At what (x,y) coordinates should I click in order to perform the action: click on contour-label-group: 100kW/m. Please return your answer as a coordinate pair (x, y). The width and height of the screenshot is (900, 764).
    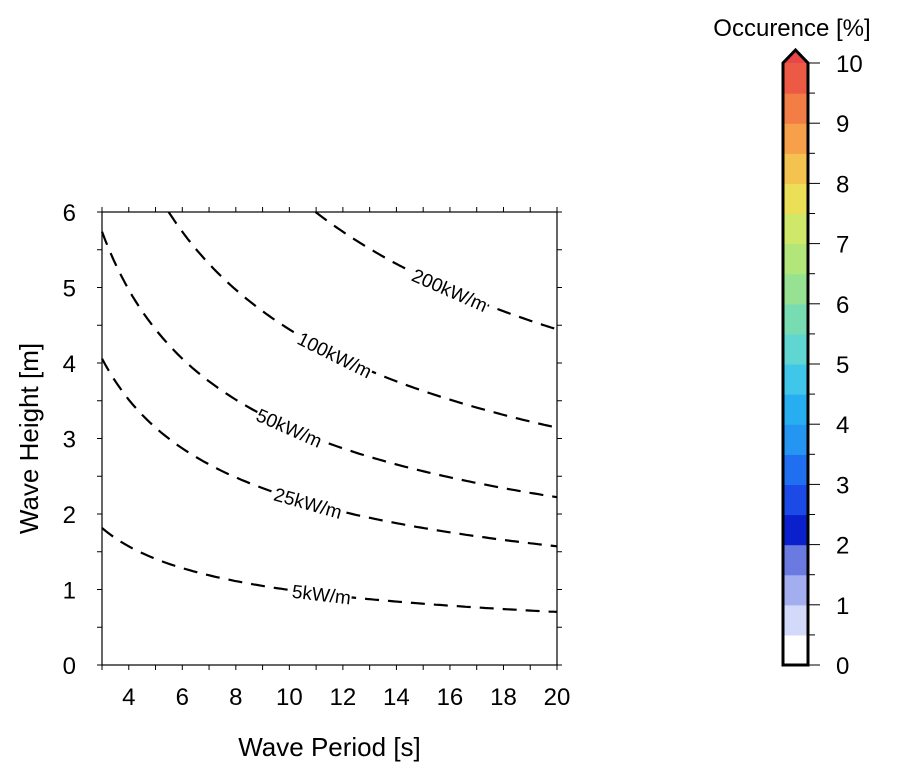
    Looking at the image, I should click on (335, 354).